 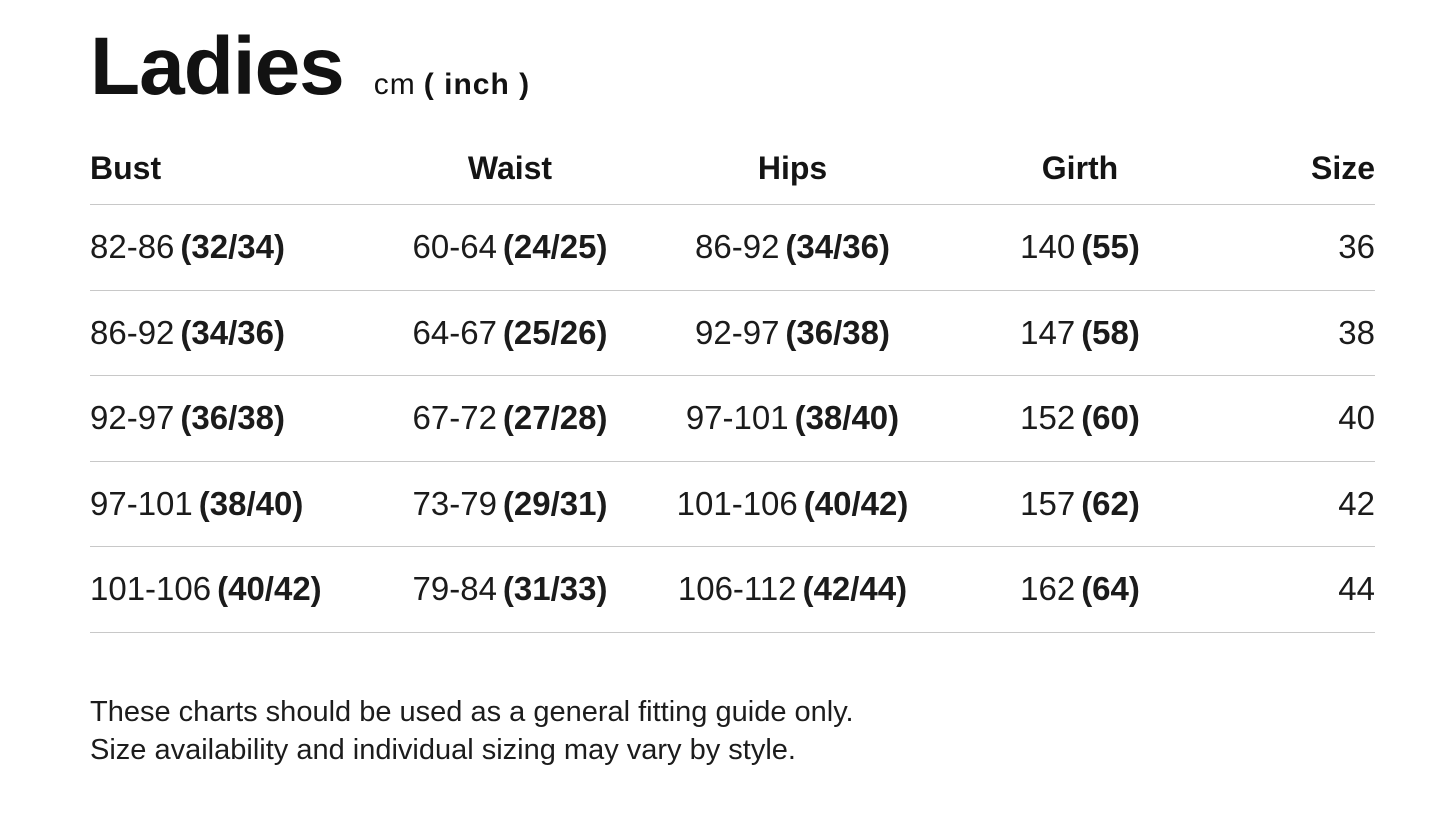 I want to click on waist-cell: 79-84 (31/33), so click(x=510, y=589).